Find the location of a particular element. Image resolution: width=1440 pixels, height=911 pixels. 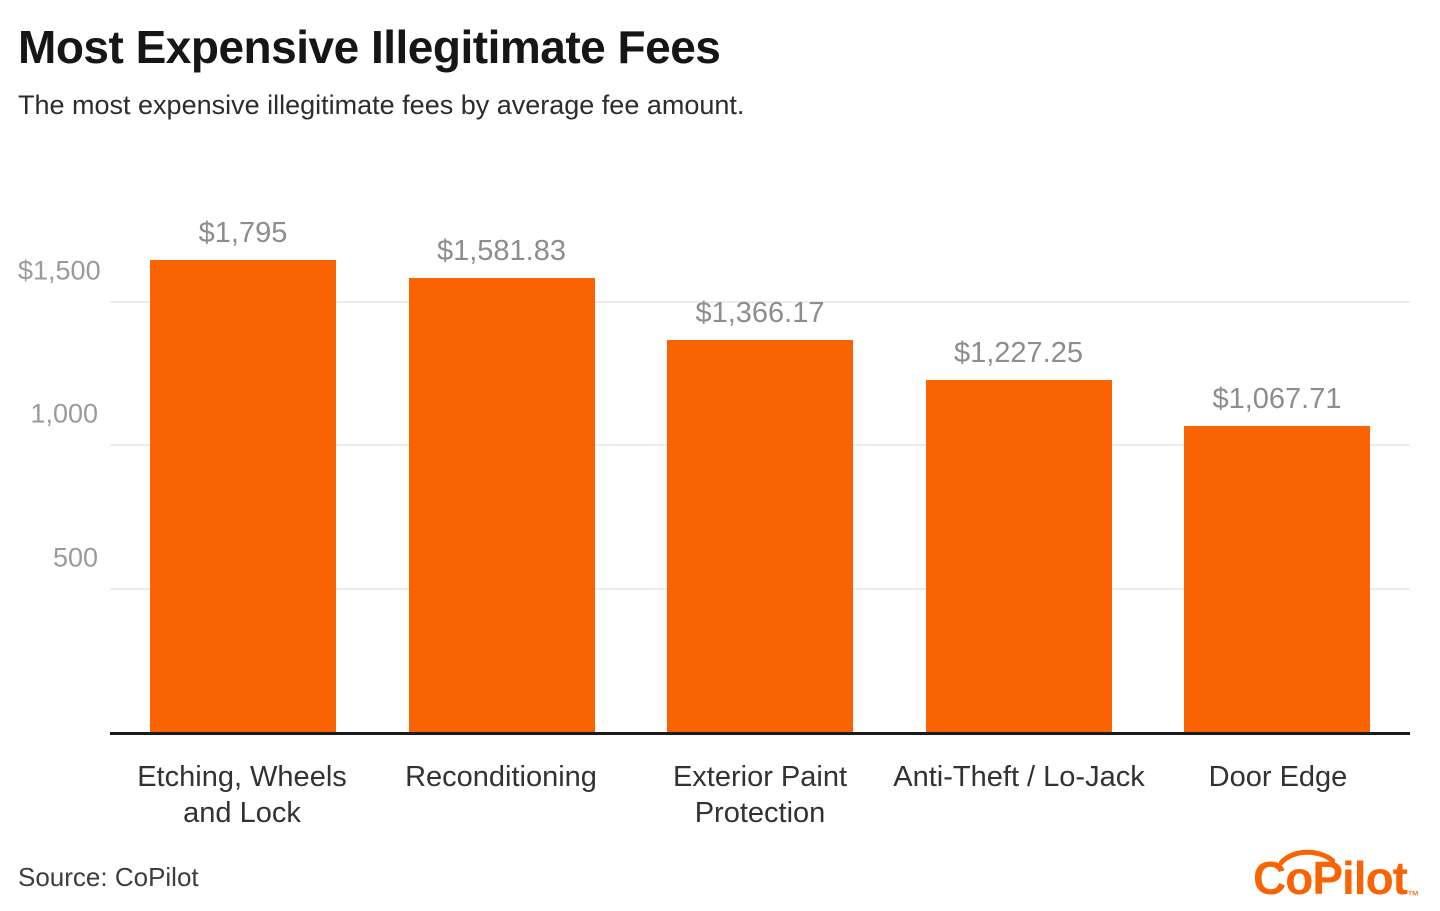

x-axis-label: Exterior Paint Protection is located at coordinates (760, 795).